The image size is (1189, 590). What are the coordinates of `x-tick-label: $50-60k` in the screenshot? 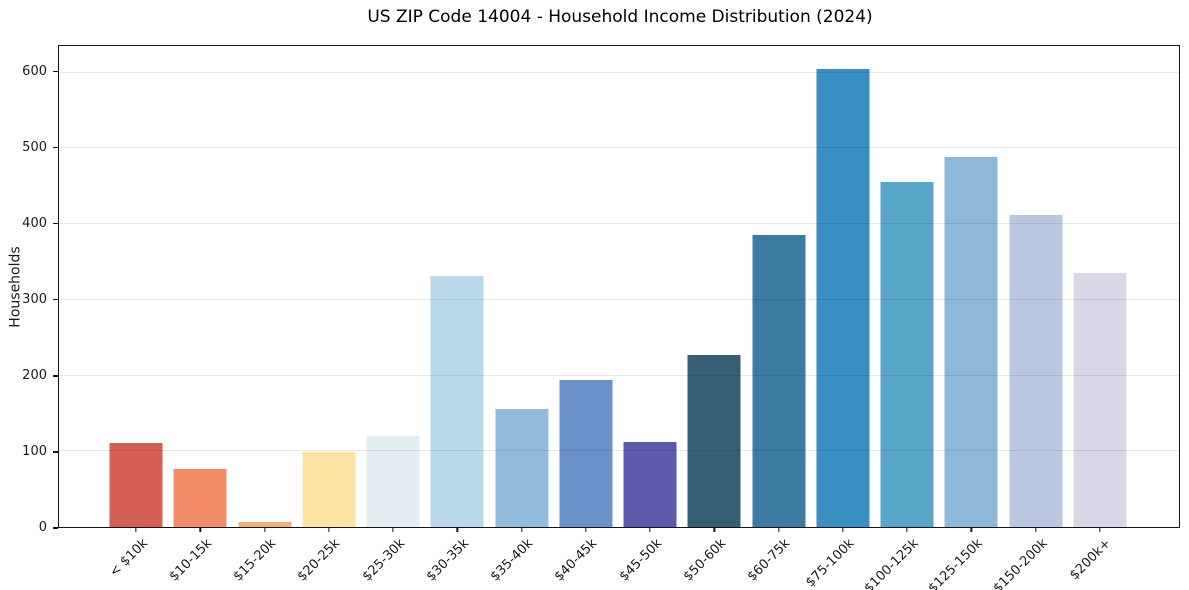 It's located at (704, 560).